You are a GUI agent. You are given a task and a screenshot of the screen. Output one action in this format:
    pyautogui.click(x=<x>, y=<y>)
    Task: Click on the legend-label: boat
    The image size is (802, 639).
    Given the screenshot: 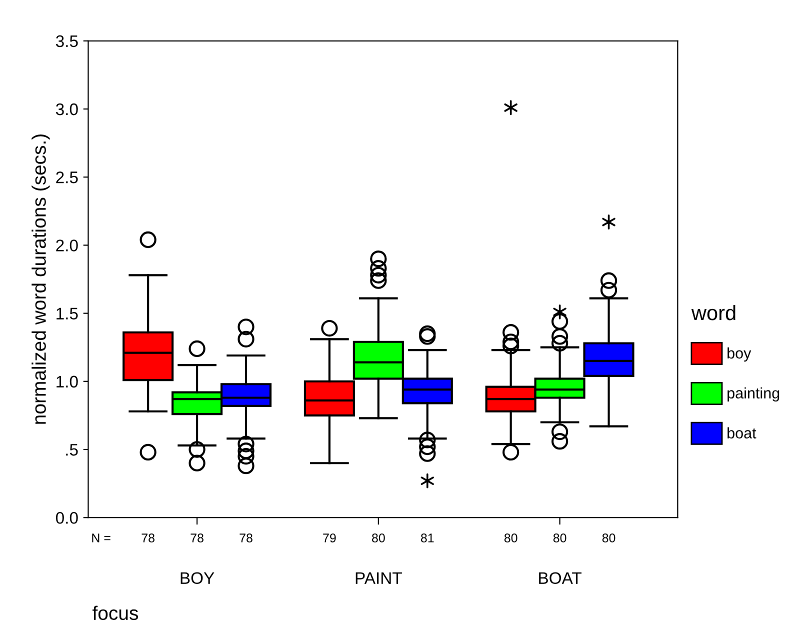 What is the action you would take?
    pyautogui.click(x=742, y=432)
    